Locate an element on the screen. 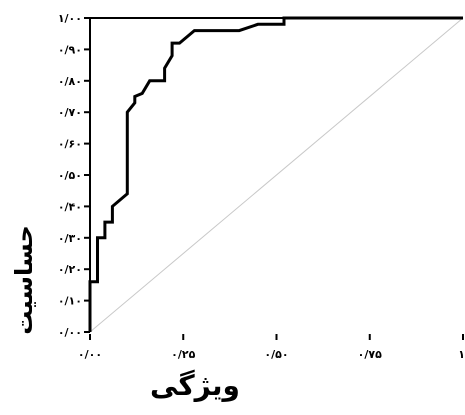 The height and width of the screenshot is (415, 465). y-tick-label: ۰/۱۰ is located at coordinates (70, 301).